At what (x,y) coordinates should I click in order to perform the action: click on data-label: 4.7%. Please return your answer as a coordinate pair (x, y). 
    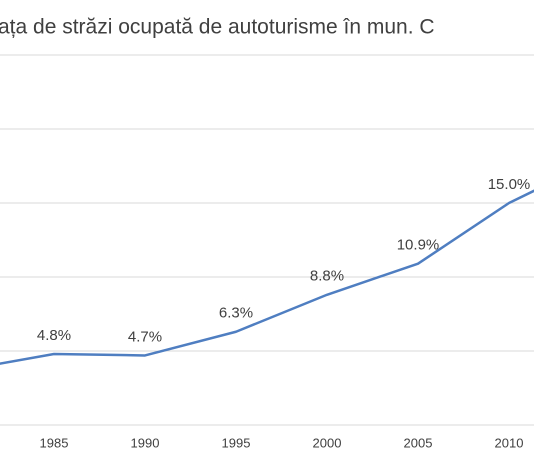
    Looking at the image, I should click on (145, 336).